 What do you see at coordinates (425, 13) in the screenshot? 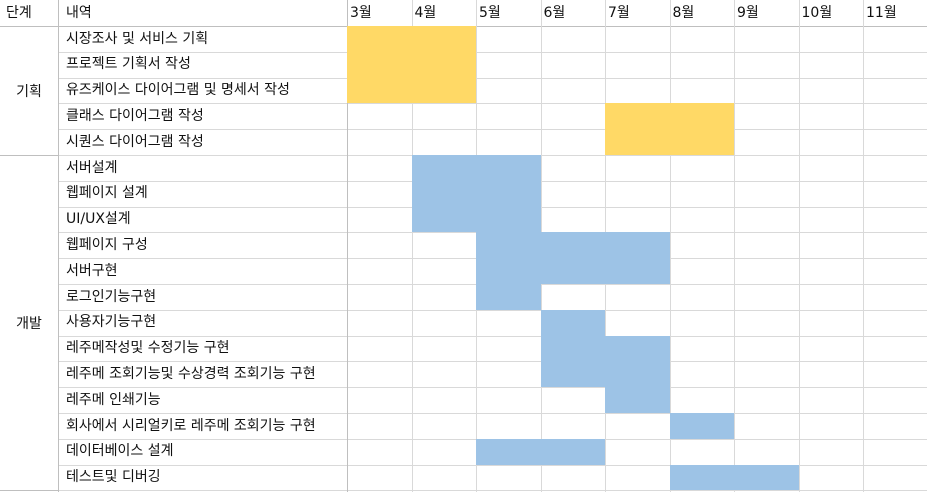
I see `month-header: 4월` at bounding box center [425, 13].